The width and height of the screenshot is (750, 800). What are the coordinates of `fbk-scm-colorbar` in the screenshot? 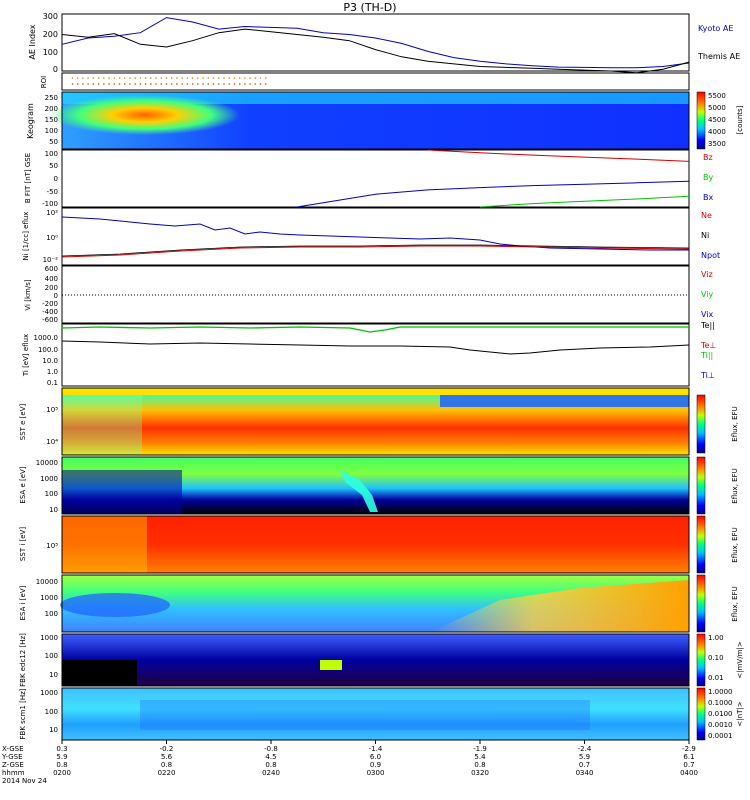 It's located at (701, 714).